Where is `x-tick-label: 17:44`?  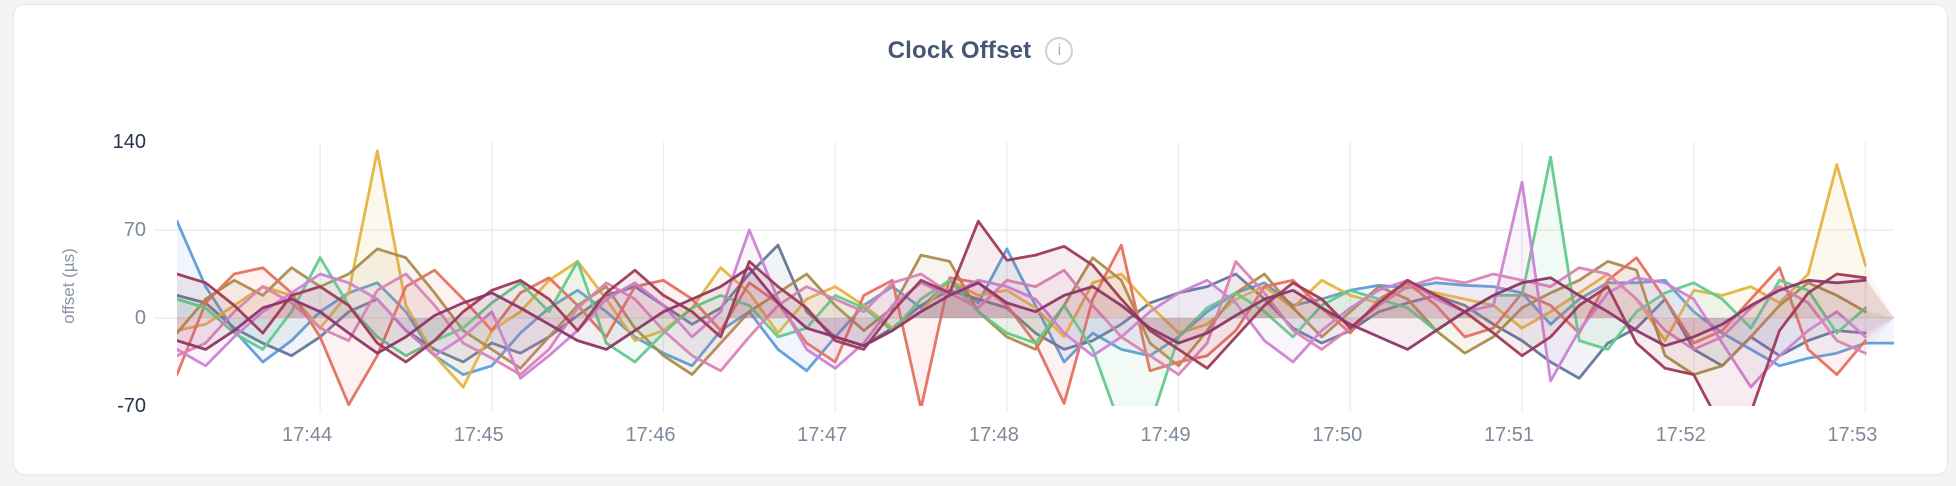
x-tick-label: 17:44 is located at coordinates (307, 435).